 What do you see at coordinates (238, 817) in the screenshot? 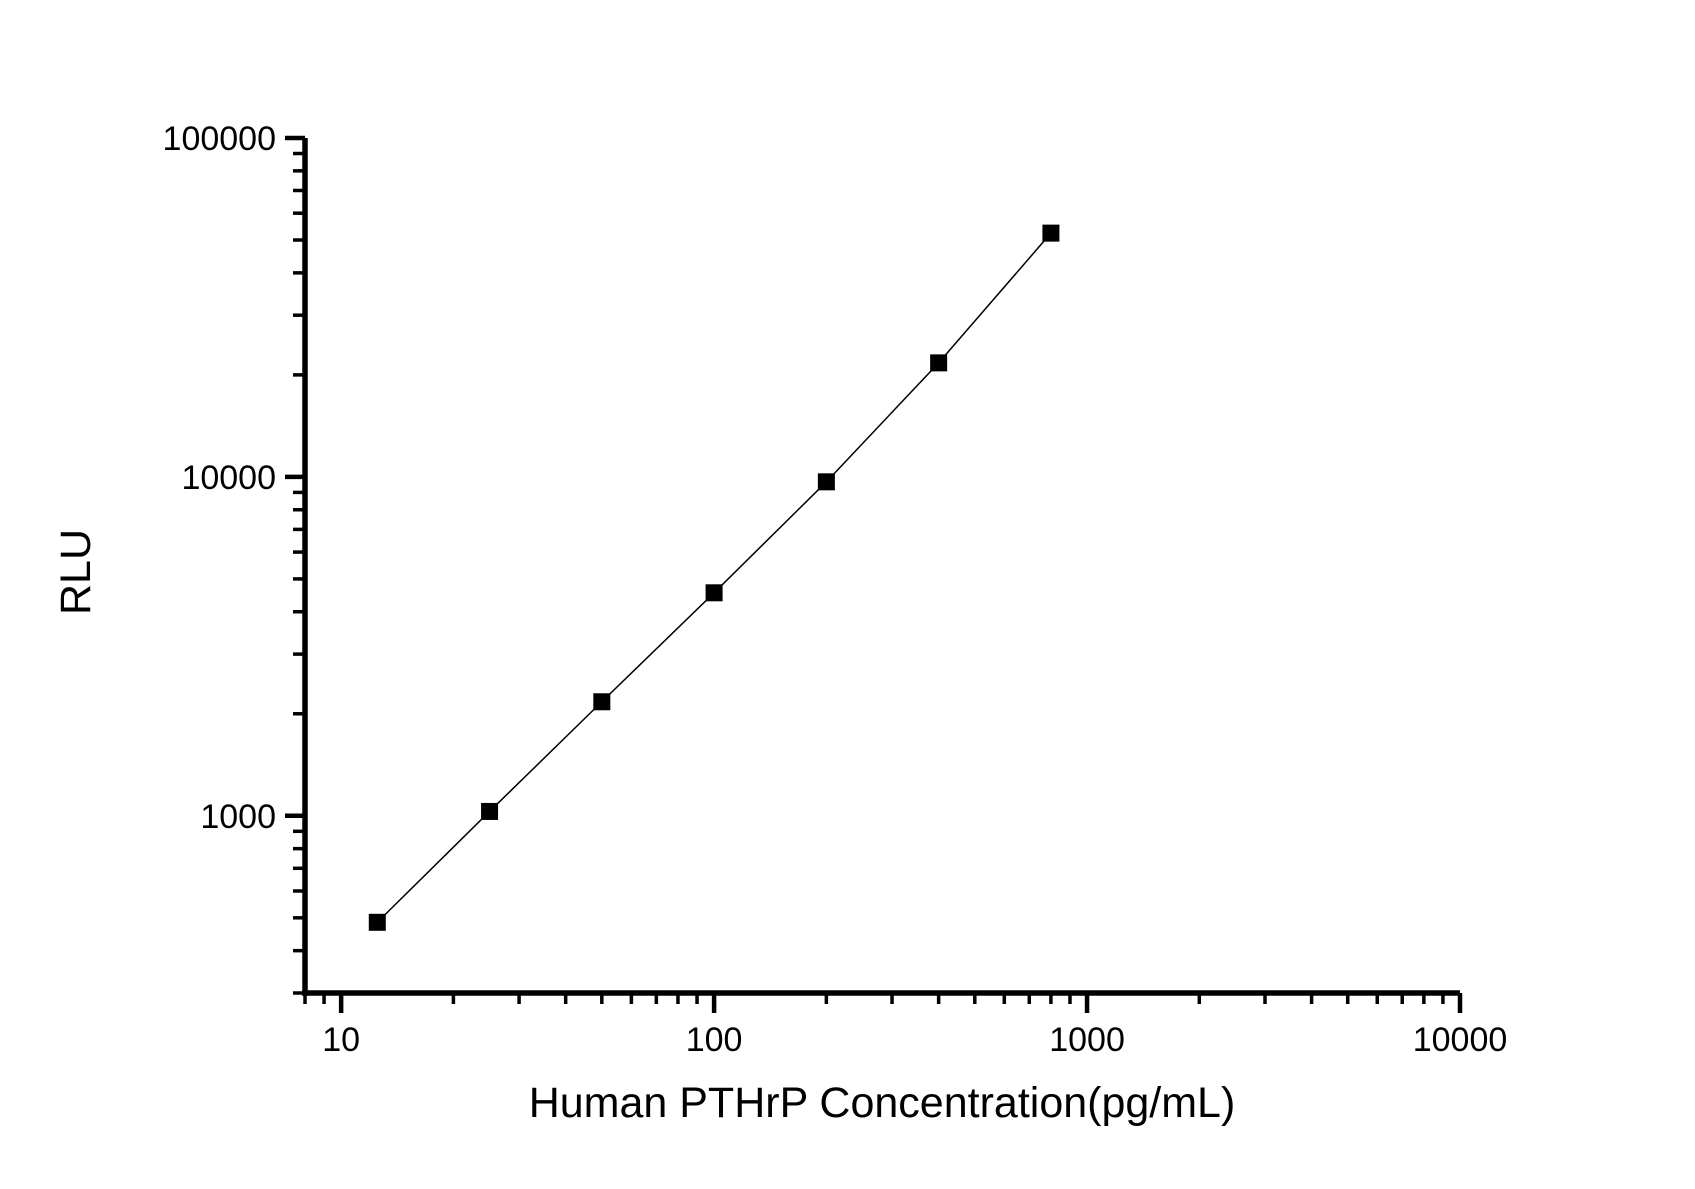
I see `y-tick-label: 1000` at bounding box center [238, 817].